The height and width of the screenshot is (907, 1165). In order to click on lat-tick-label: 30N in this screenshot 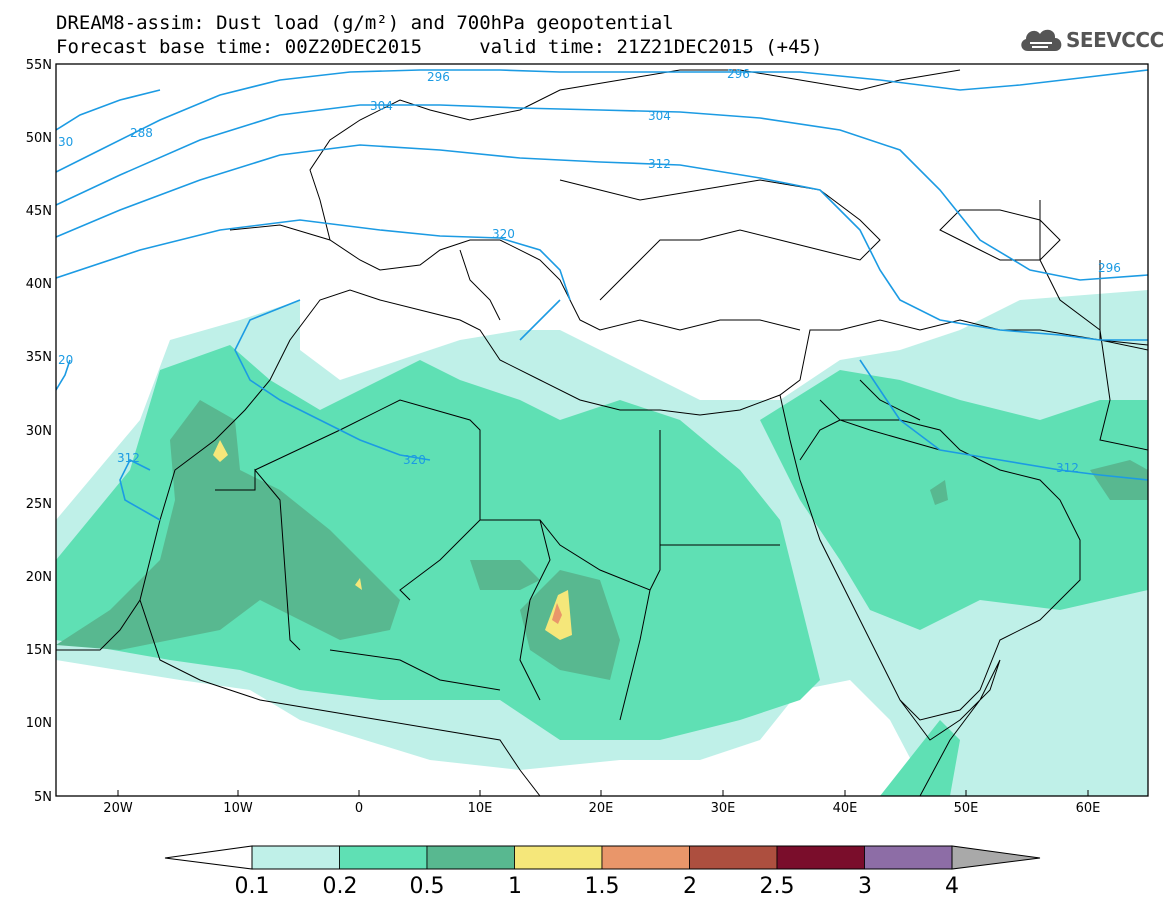, I will do `click(39, 431)`.